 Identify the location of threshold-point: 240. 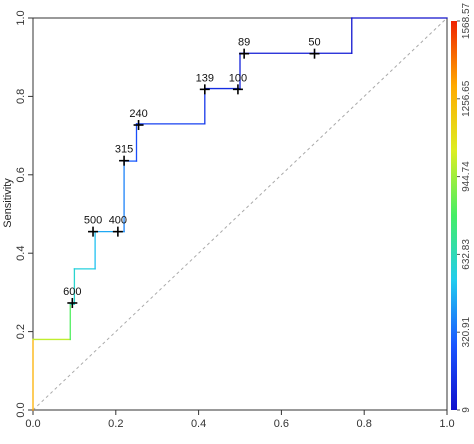
(138, 119).